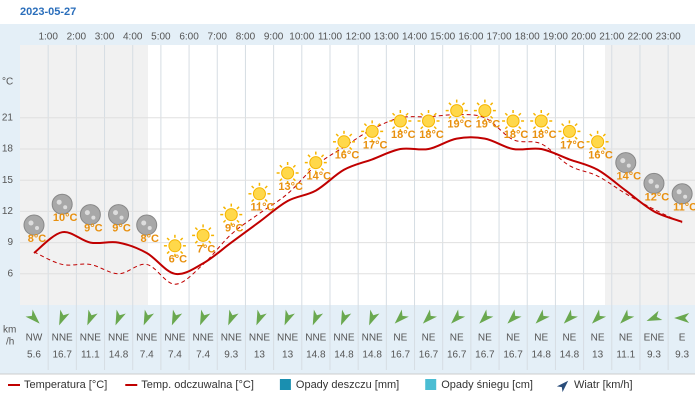  Describe the element at coordinates (231, 355) in the screenshot. I see `wind-speed: 9.3` at that location.